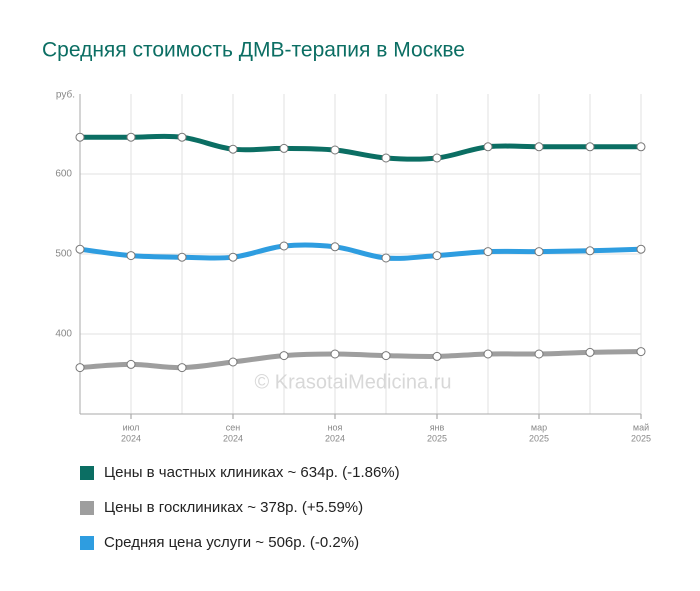 This screenshot has width=700, height=591. Describe the element at coordinates (131, 427) in the screenshot. I see `x-tick-label: июл` at that location.